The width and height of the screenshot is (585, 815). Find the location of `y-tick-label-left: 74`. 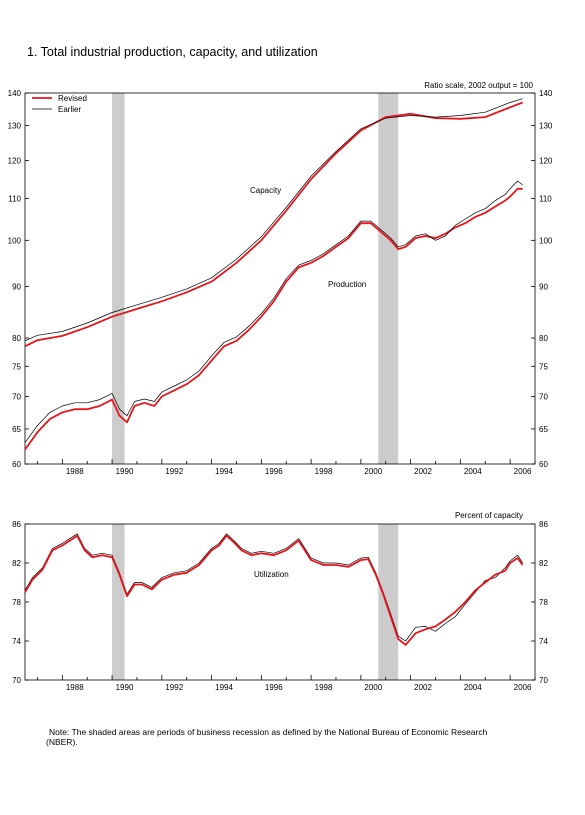

y-tick-label-left: 74 is located at coordinates (16, 641).